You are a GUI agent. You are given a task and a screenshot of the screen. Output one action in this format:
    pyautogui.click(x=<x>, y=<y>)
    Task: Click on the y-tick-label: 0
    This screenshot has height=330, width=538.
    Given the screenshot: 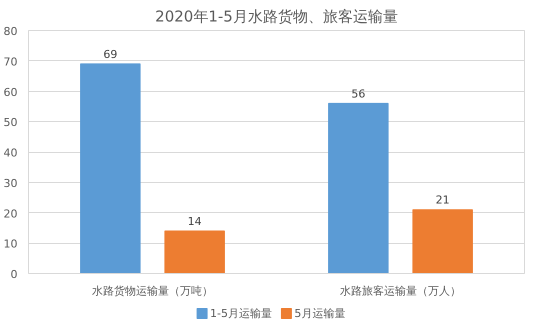 What is the action you would take?
    pyautogui.click(x=14, y=274)
    